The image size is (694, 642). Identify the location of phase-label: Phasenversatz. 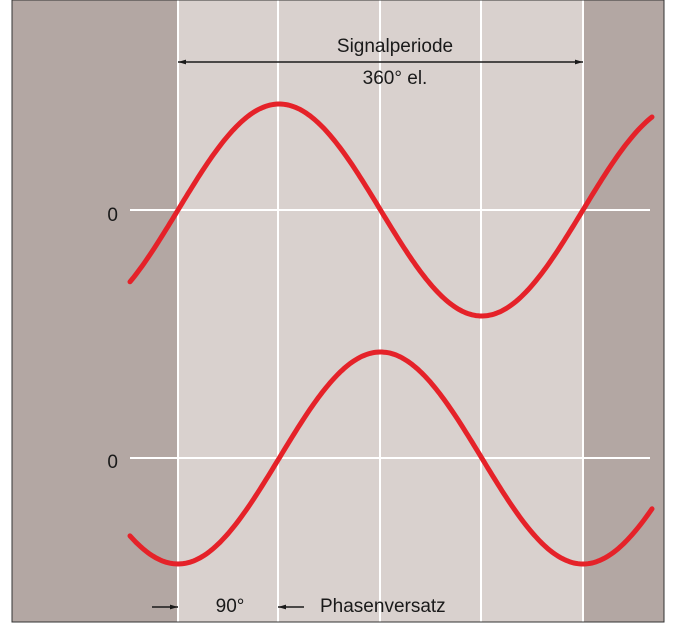
(383, 606).